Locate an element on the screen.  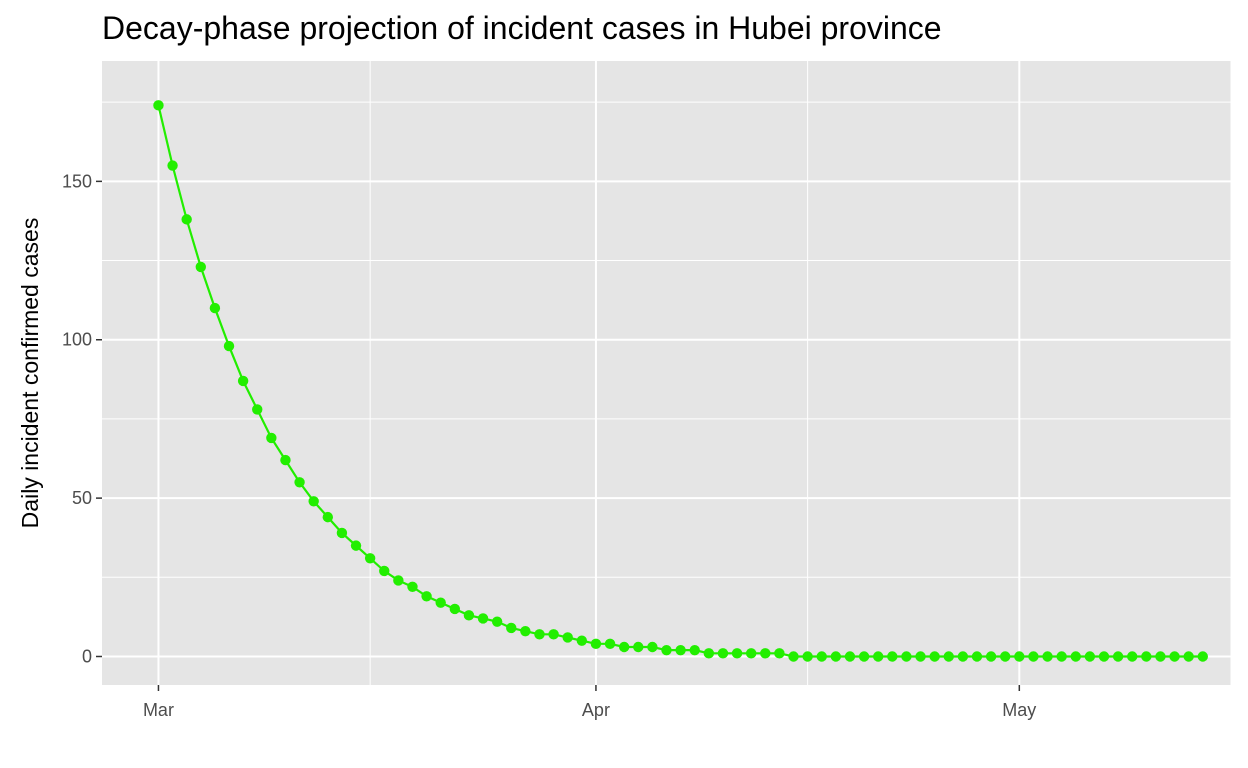
y-tick-label: 50 is located at coordinates (82, 498).